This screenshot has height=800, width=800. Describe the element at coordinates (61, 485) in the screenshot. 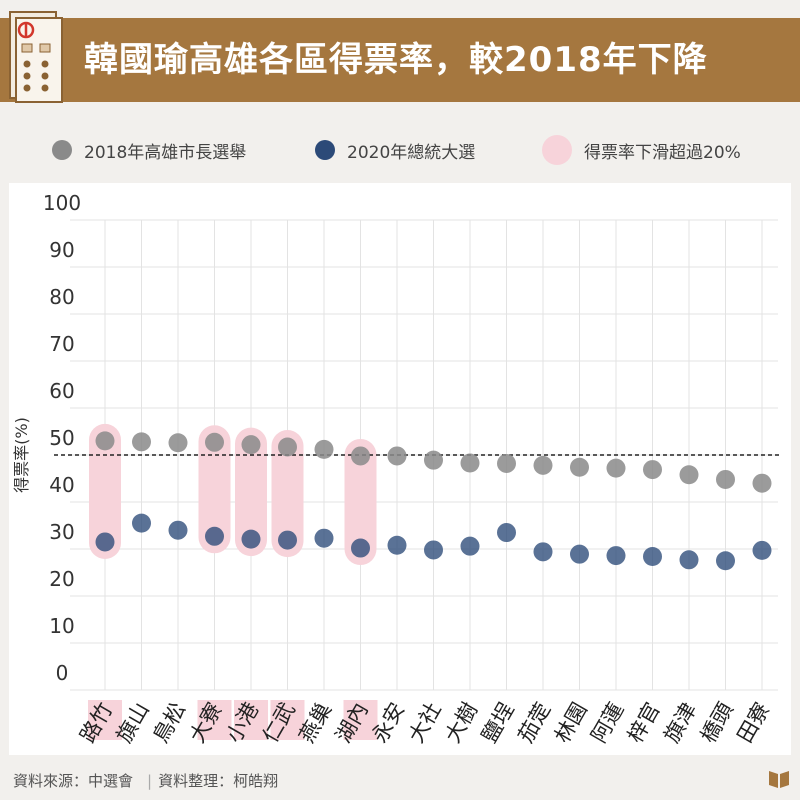

I see `y-tick-label: 40` at that location.